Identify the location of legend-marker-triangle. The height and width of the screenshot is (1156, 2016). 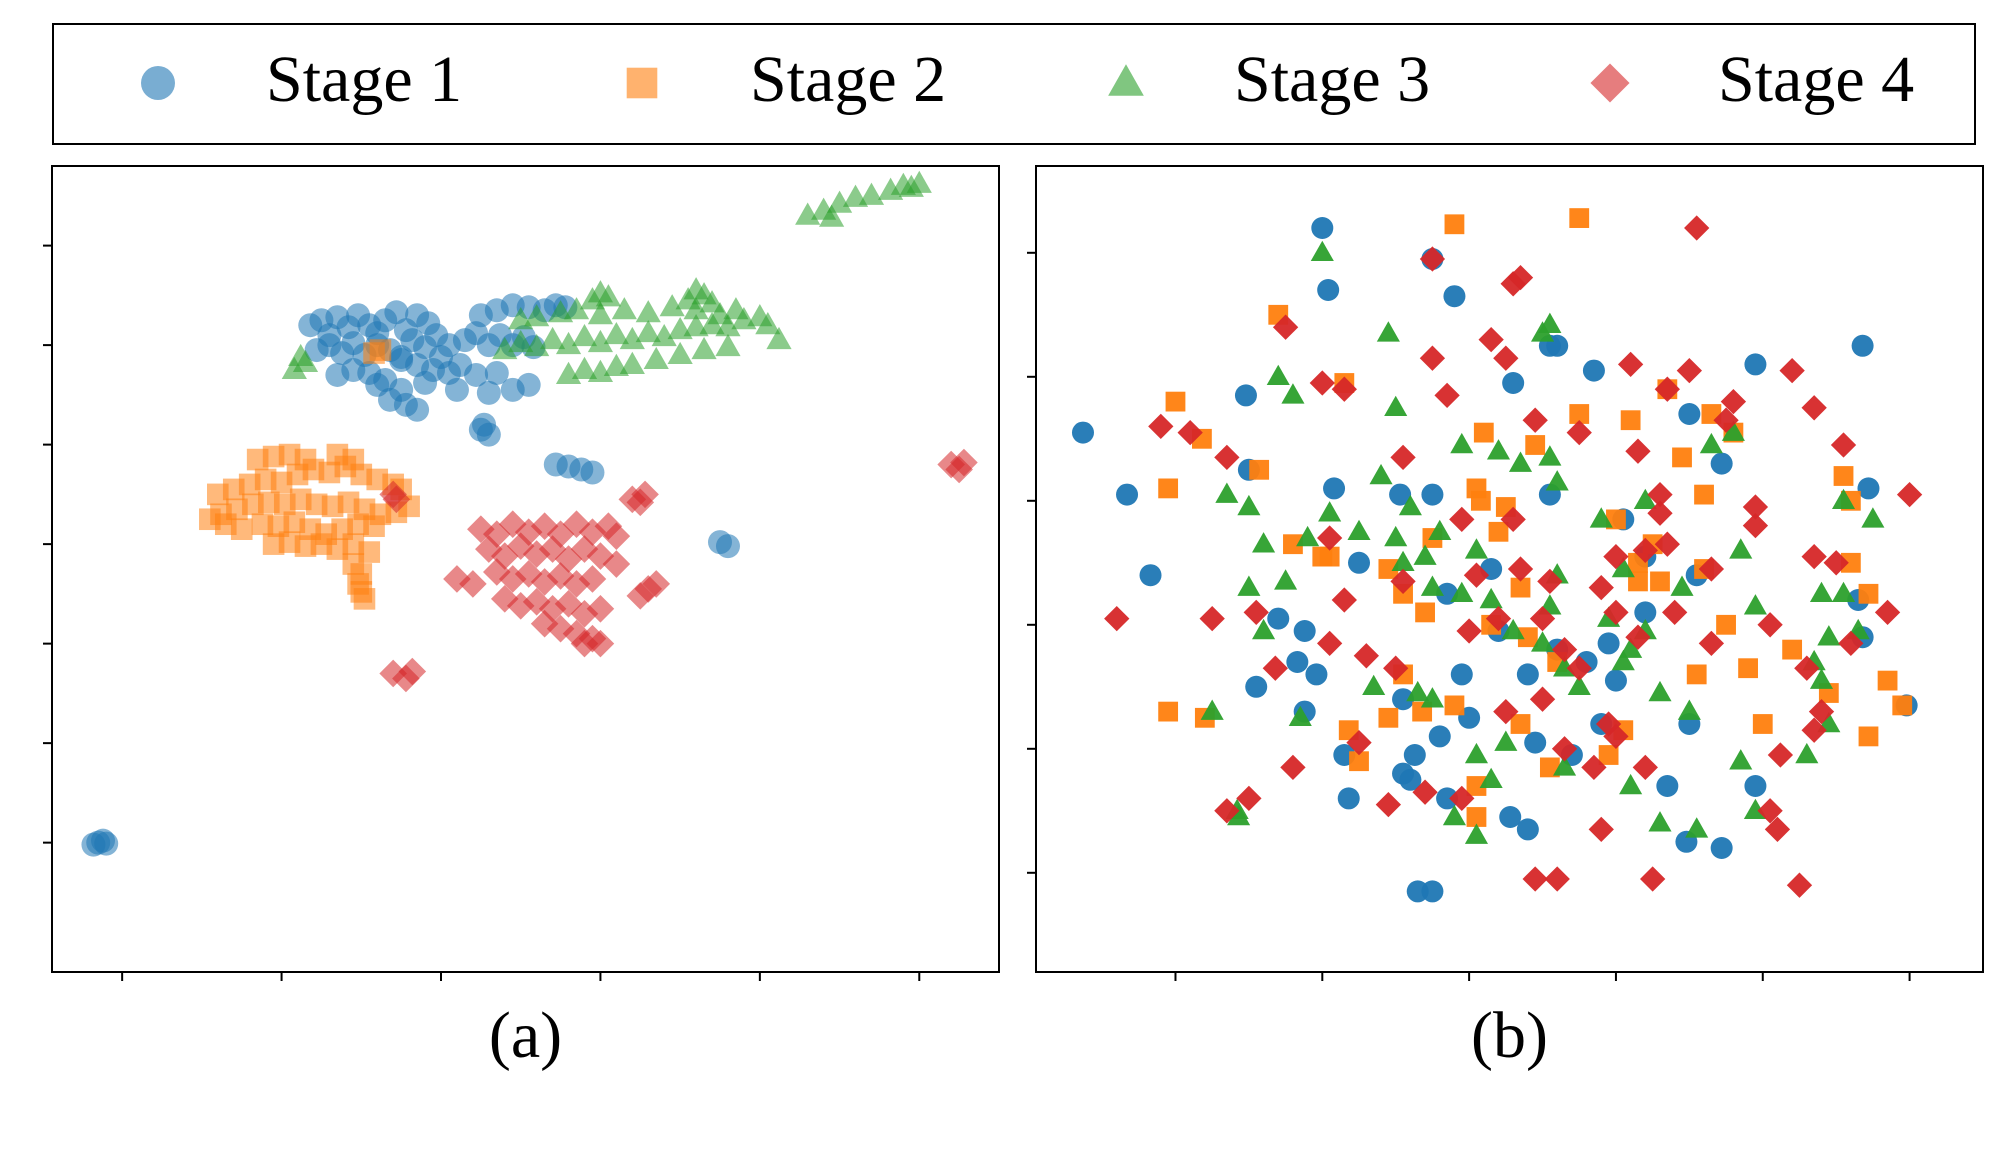
(1126, 80).